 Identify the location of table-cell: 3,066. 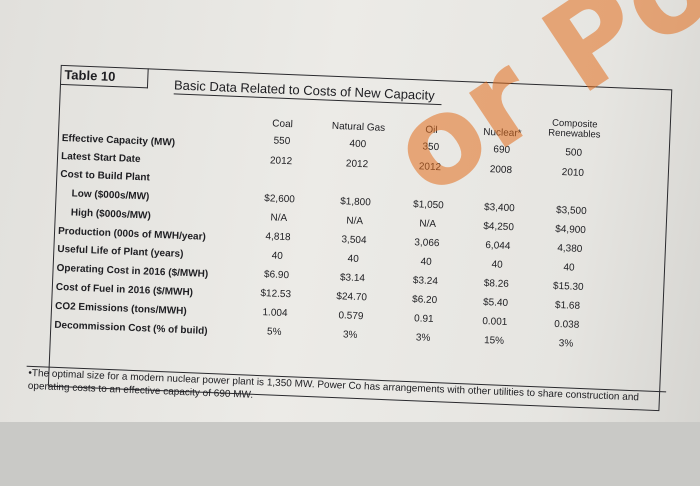
(427, 243).